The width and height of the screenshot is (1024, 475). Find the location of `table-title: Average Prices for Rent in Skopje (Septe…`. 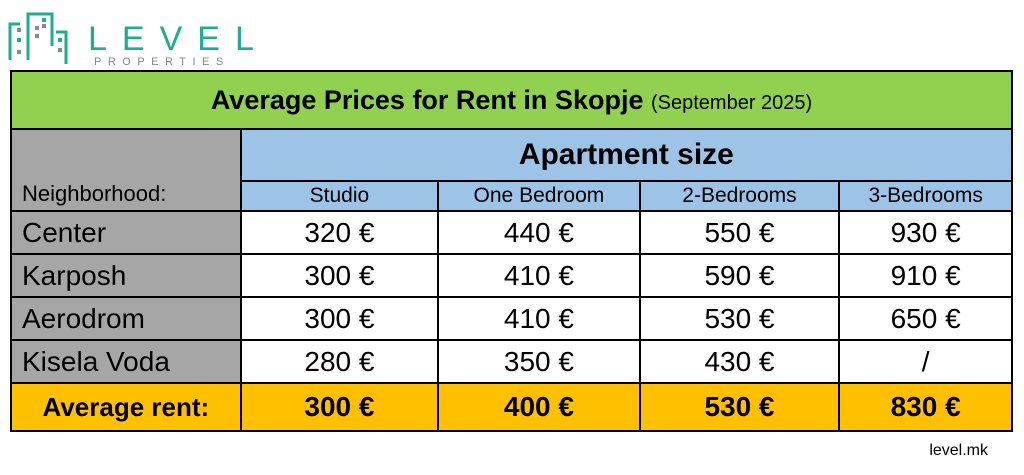

table-title: Average Prices for Rent in Skopje (Septe… is located at coordinates (511, 100).